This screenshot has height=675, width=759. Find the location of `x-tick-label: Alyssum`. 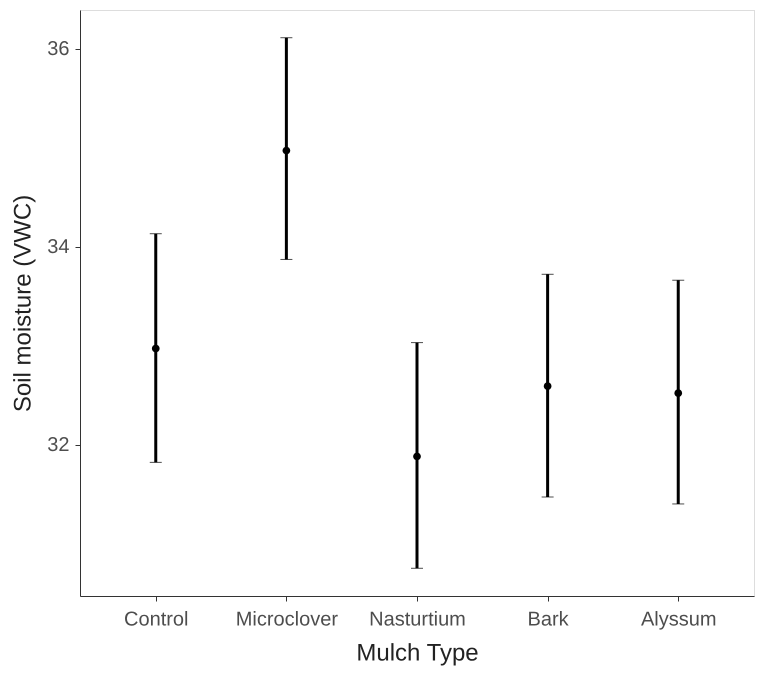

x-tick-label: Alyssum is located at coordinates (678, 619).